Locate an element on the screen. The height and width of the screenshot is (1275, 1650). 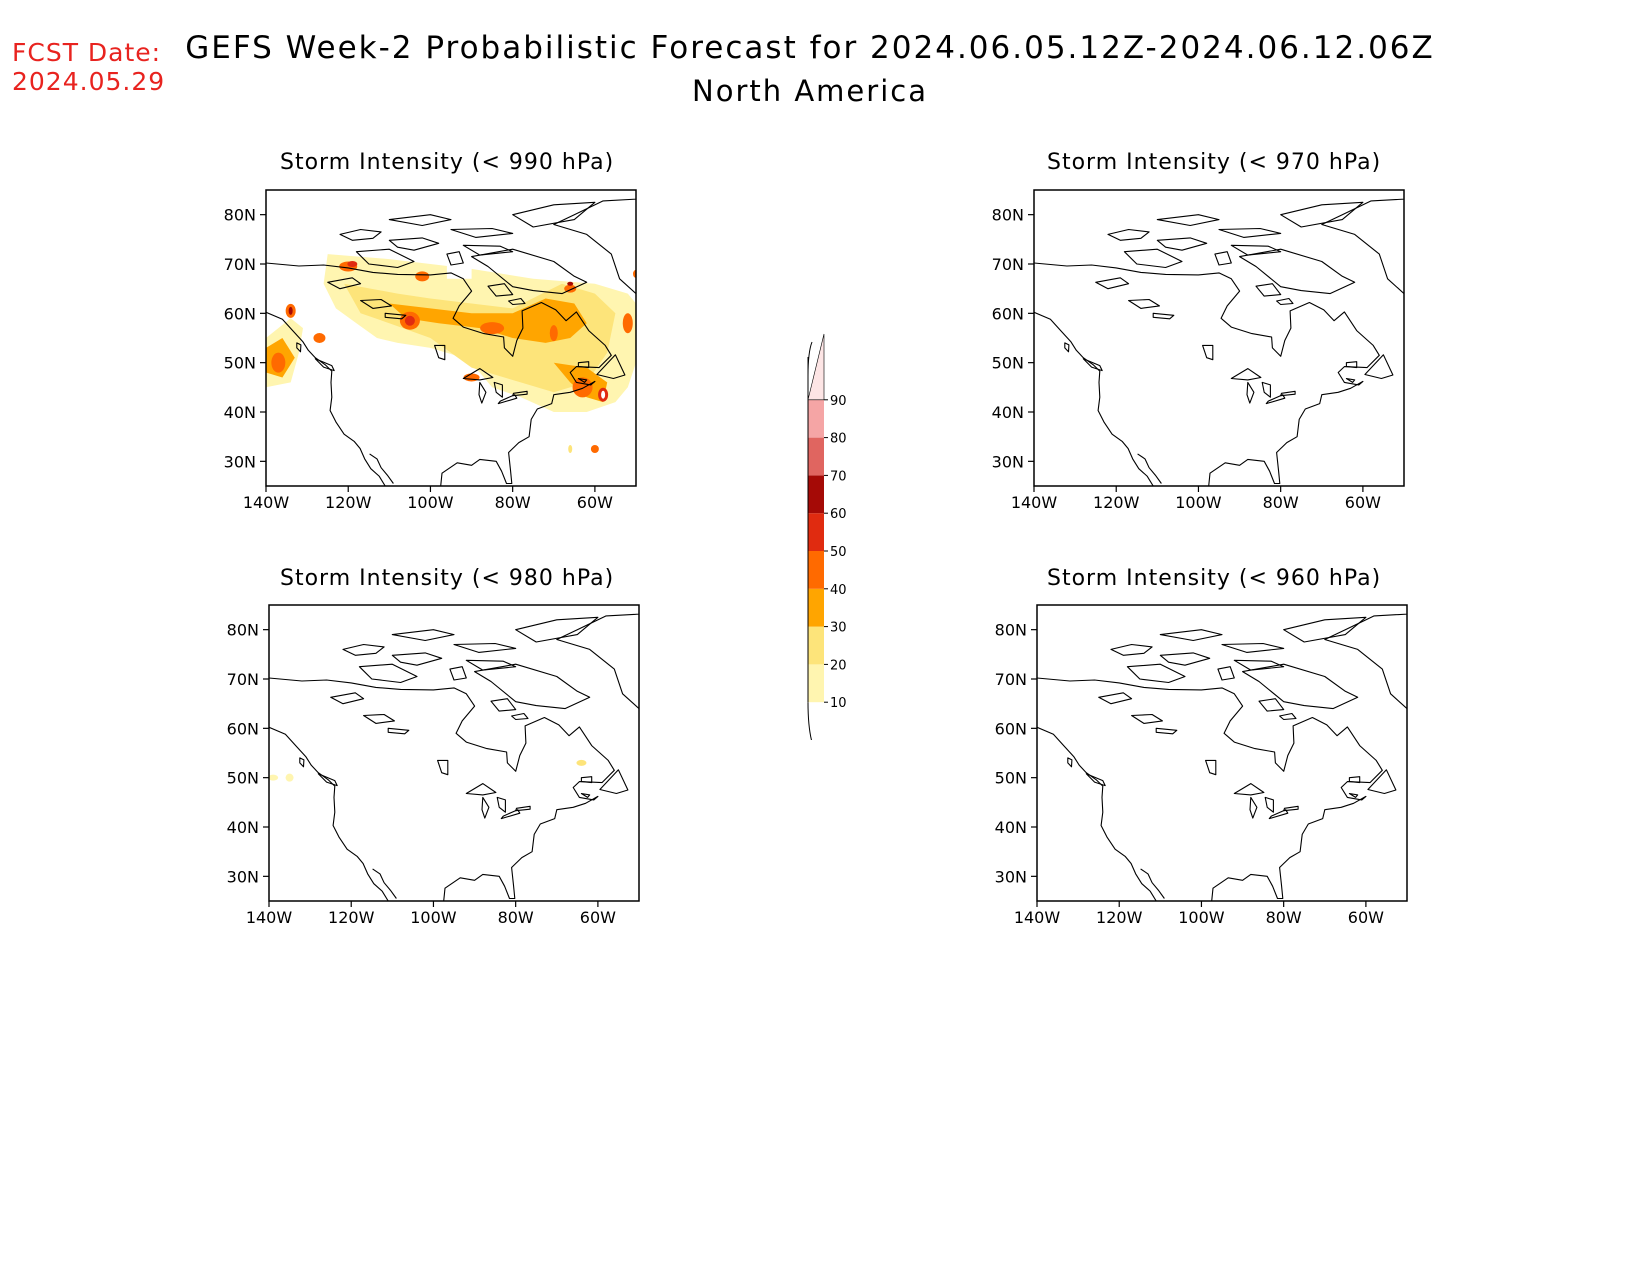
colorbar-label: 20 is located at coordinates (838, 665).